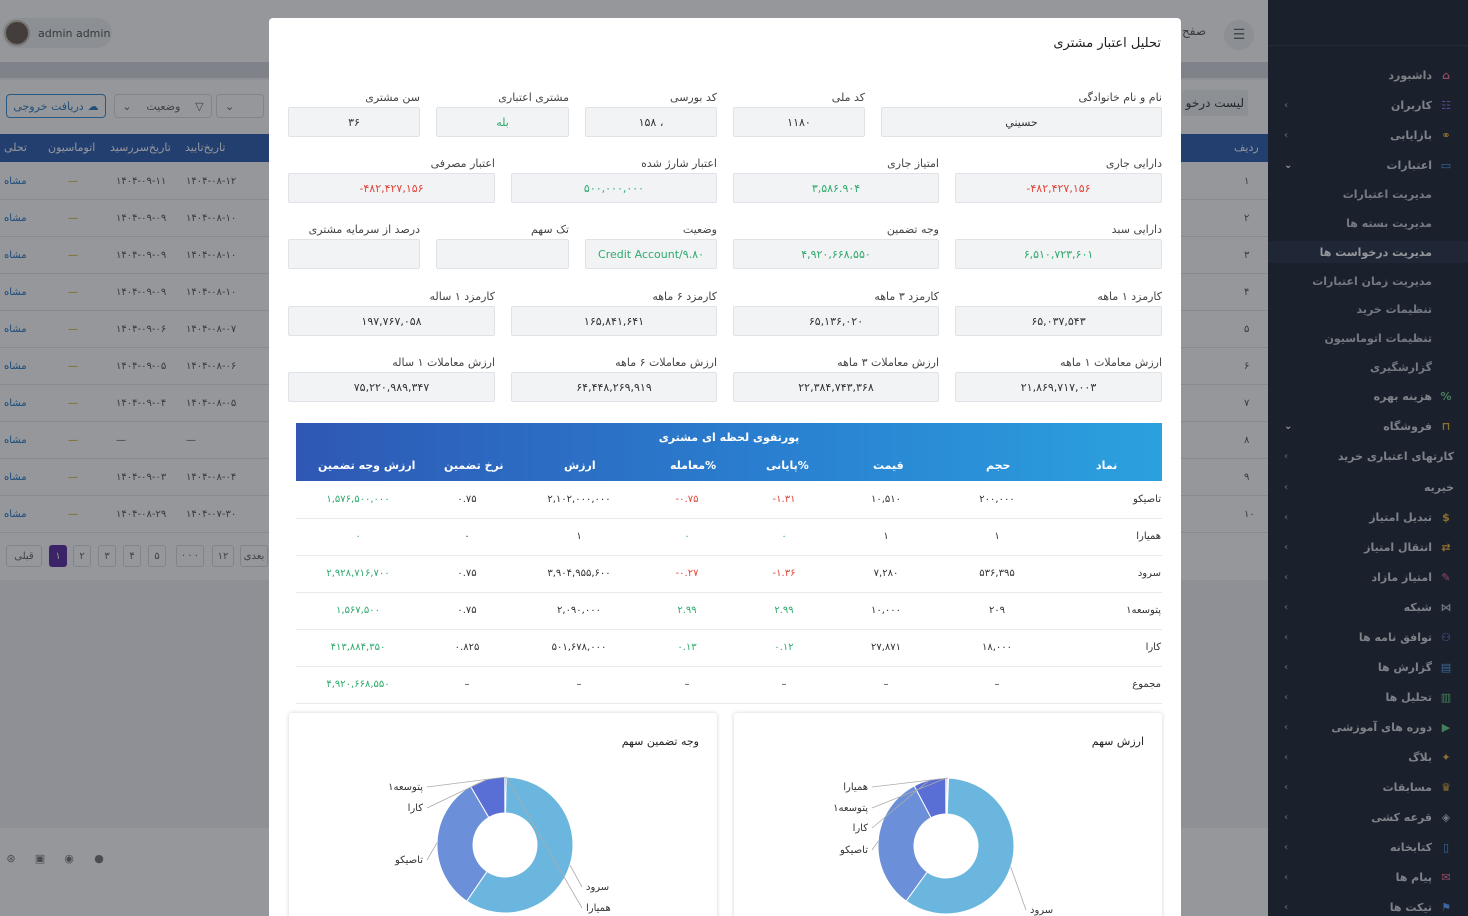  What do you see at coordinates (1368, 577) in the screenshot?
I see `sidebar-item: ‹ امتیاز مازاد ✎` at bounding box center [1368, 577].